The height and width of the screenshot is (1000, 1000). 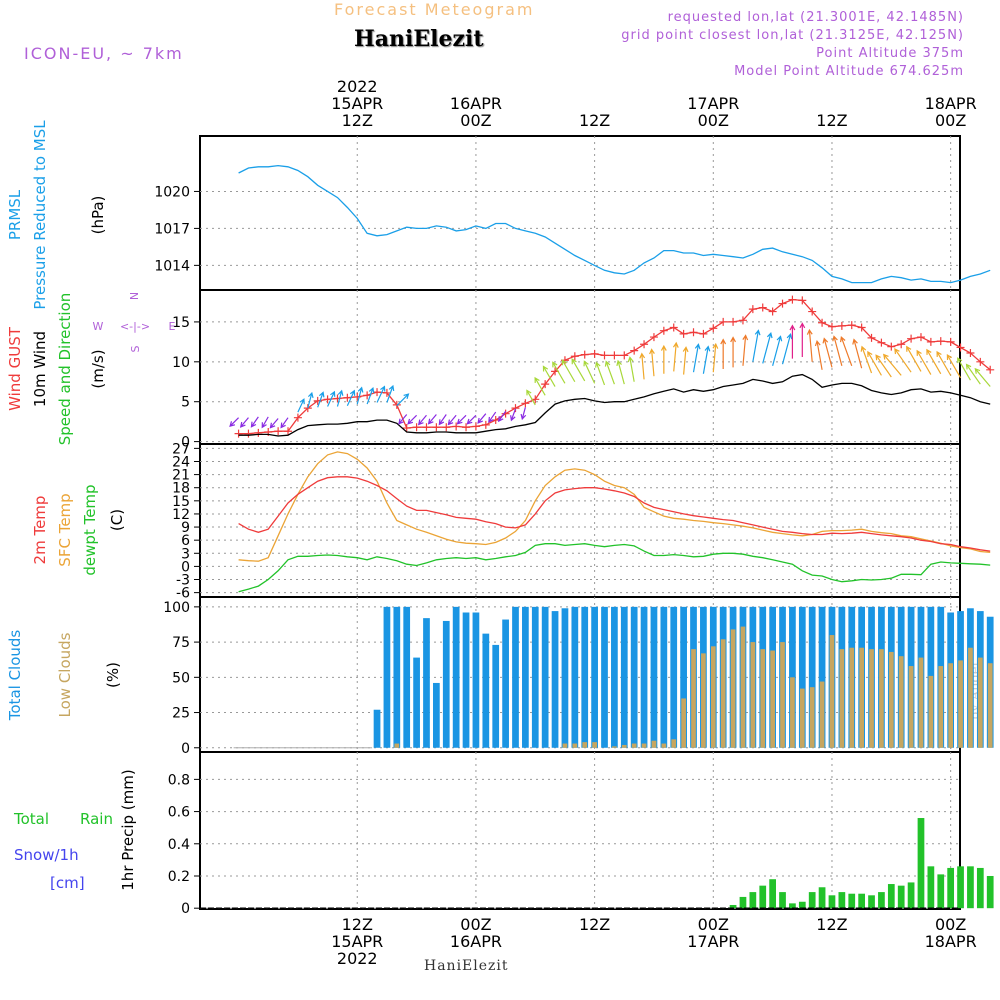 What do you see at coordinates (172, 326) in the screenshot?
I see `compass-e: E` at bounding box center [172, 326].